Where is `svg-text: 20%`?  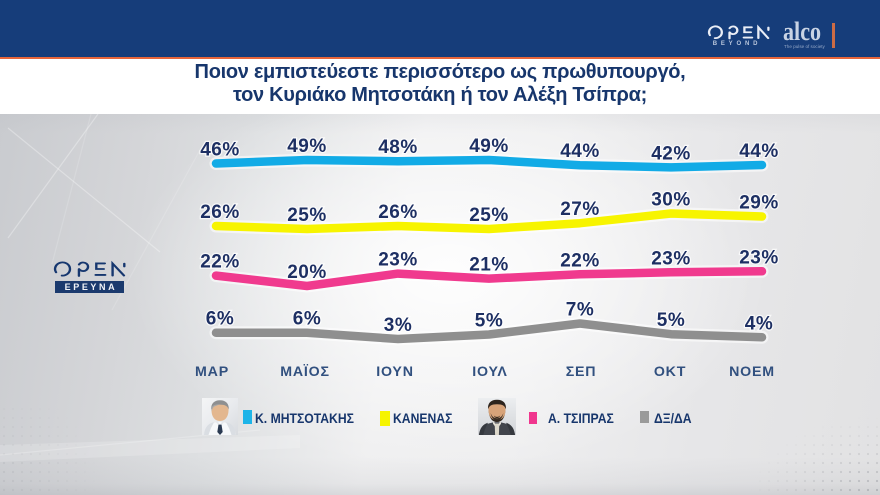 svg-text: 20% is located at coordinates (307, 272).